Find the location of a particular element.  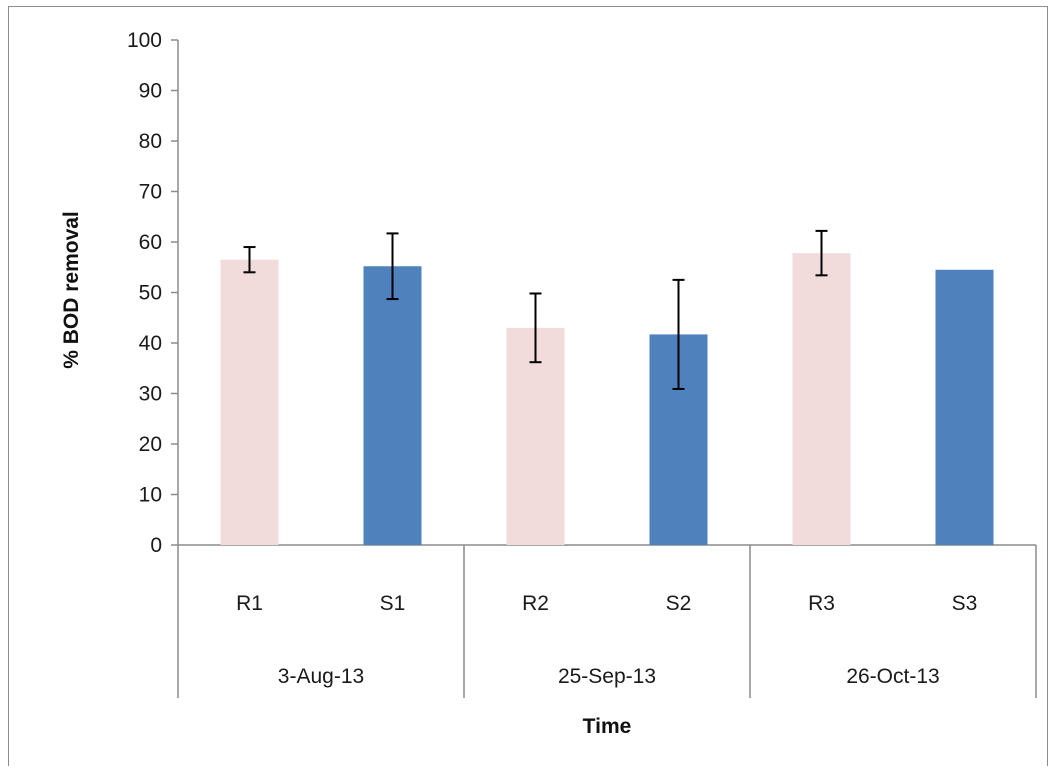

y-tick-label: 40 is located at coordinates (150, 343).